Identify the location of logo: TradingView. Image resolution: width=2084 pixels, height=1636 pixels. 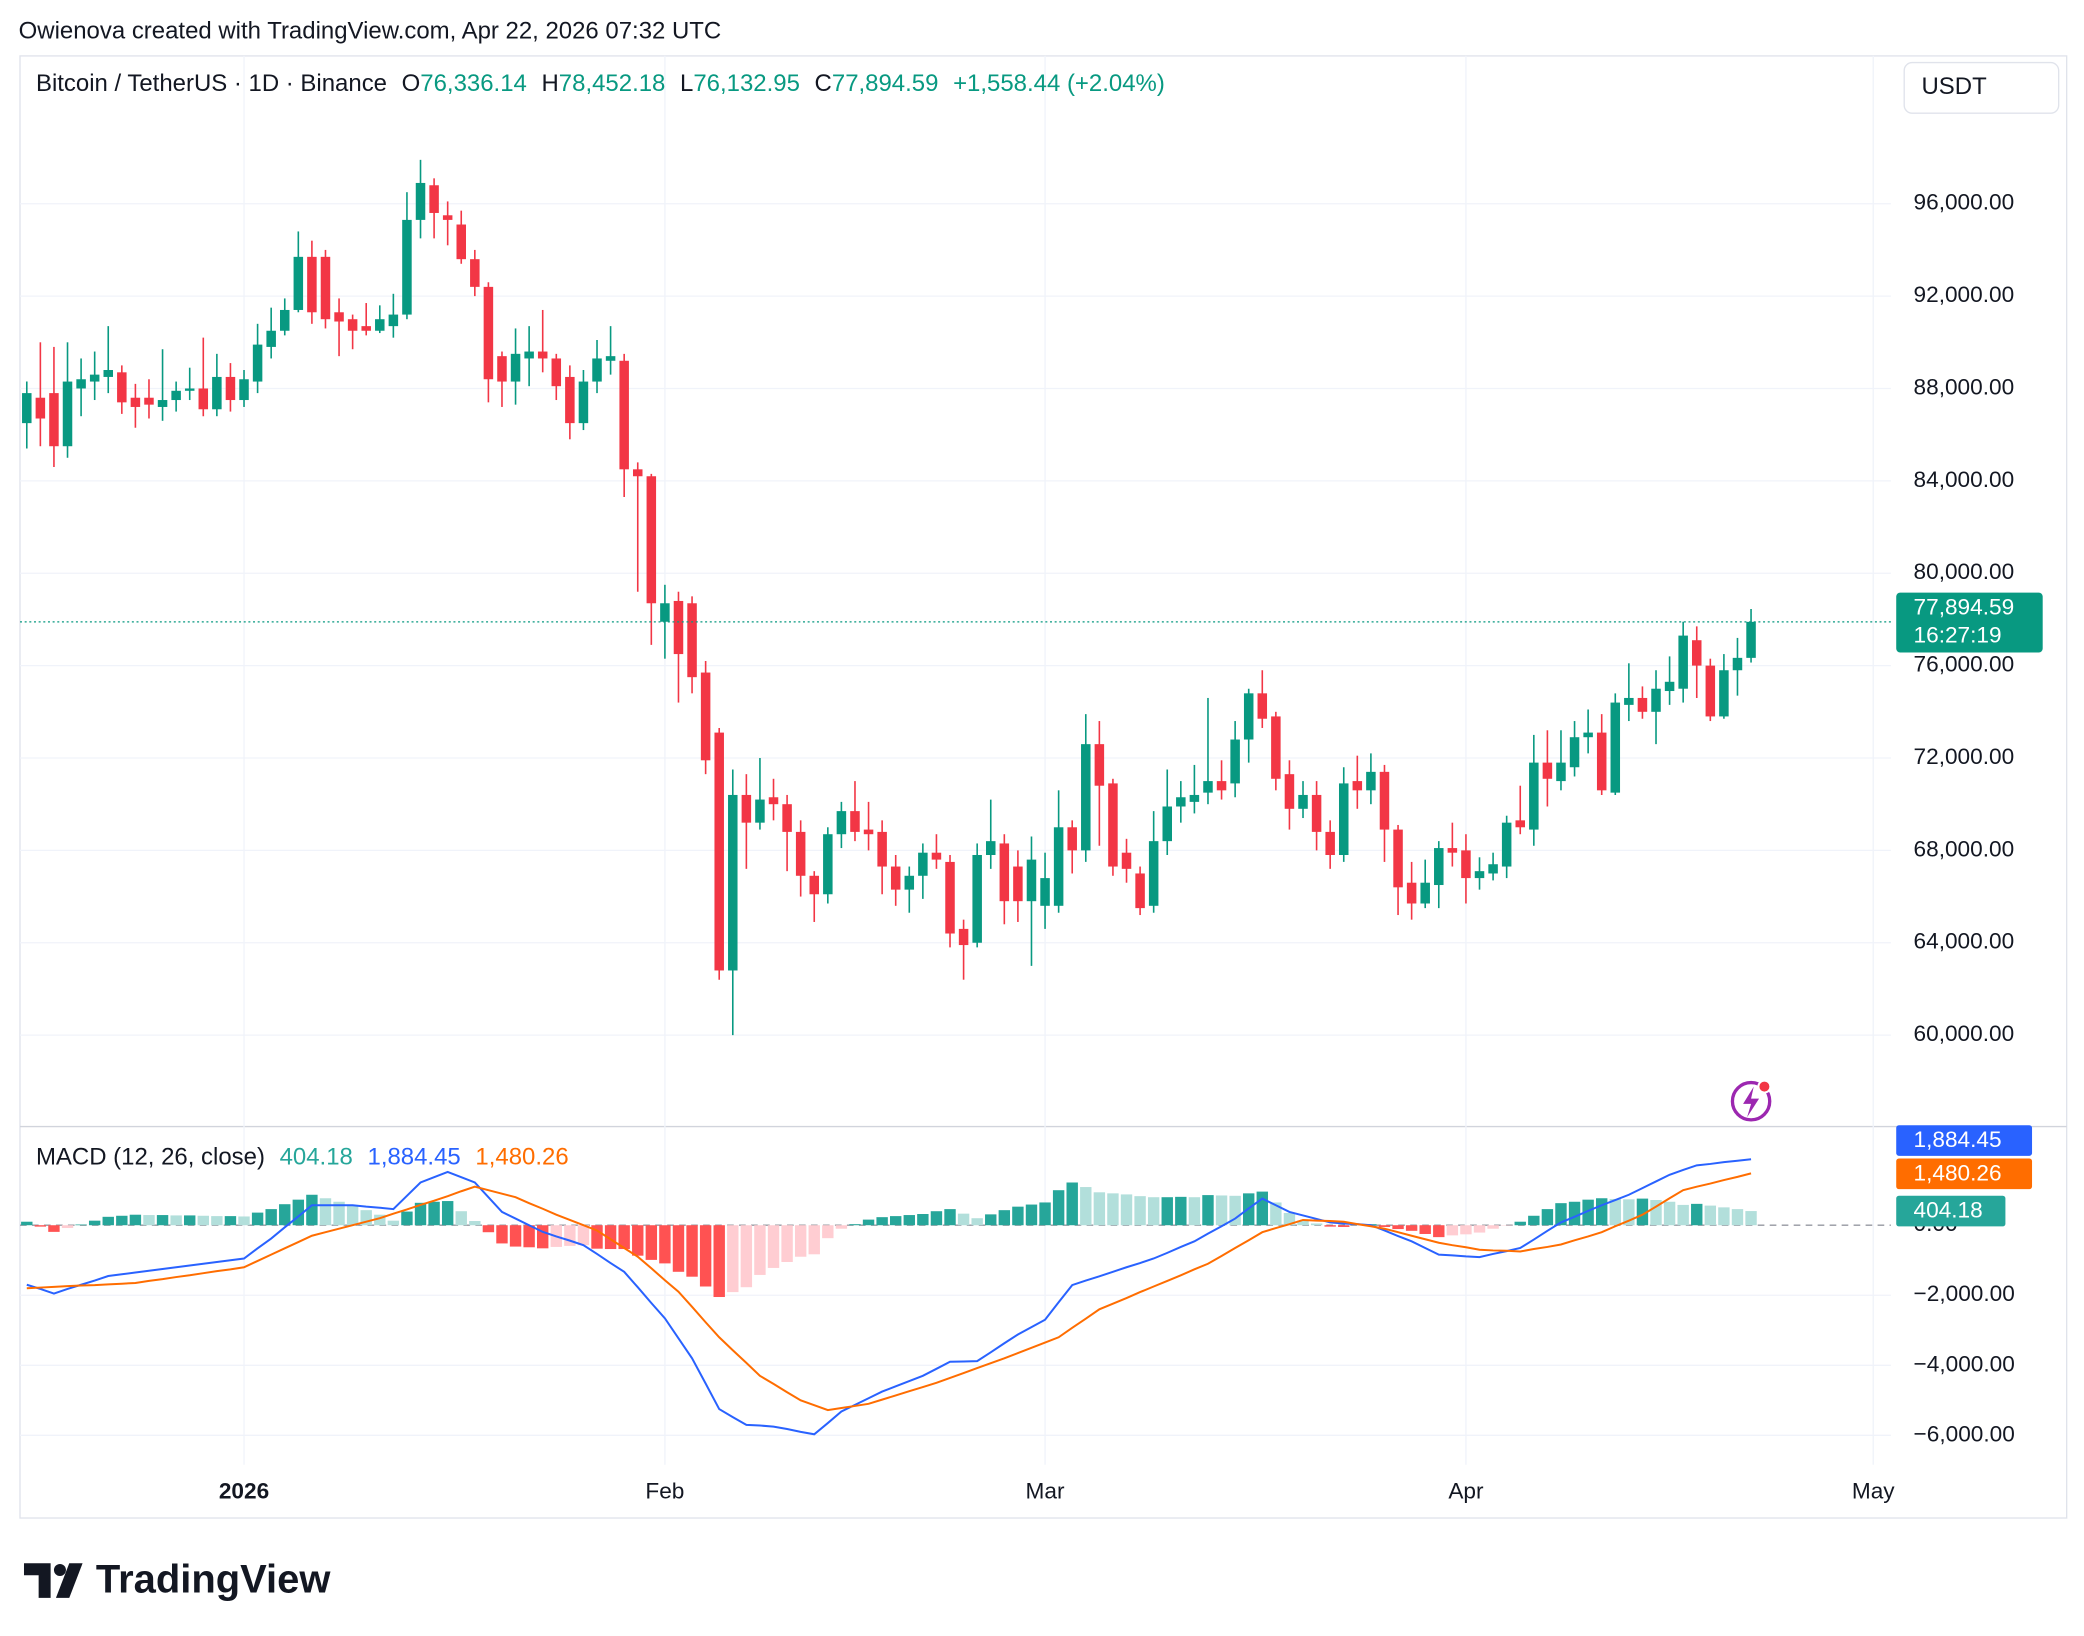
(177, 1579).